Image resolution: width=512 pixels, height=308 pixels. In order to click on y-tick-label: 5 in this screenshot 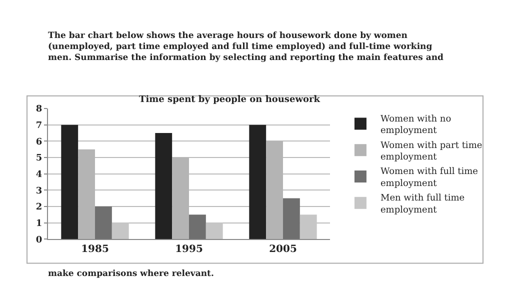, I will do `click(39, 159)`.